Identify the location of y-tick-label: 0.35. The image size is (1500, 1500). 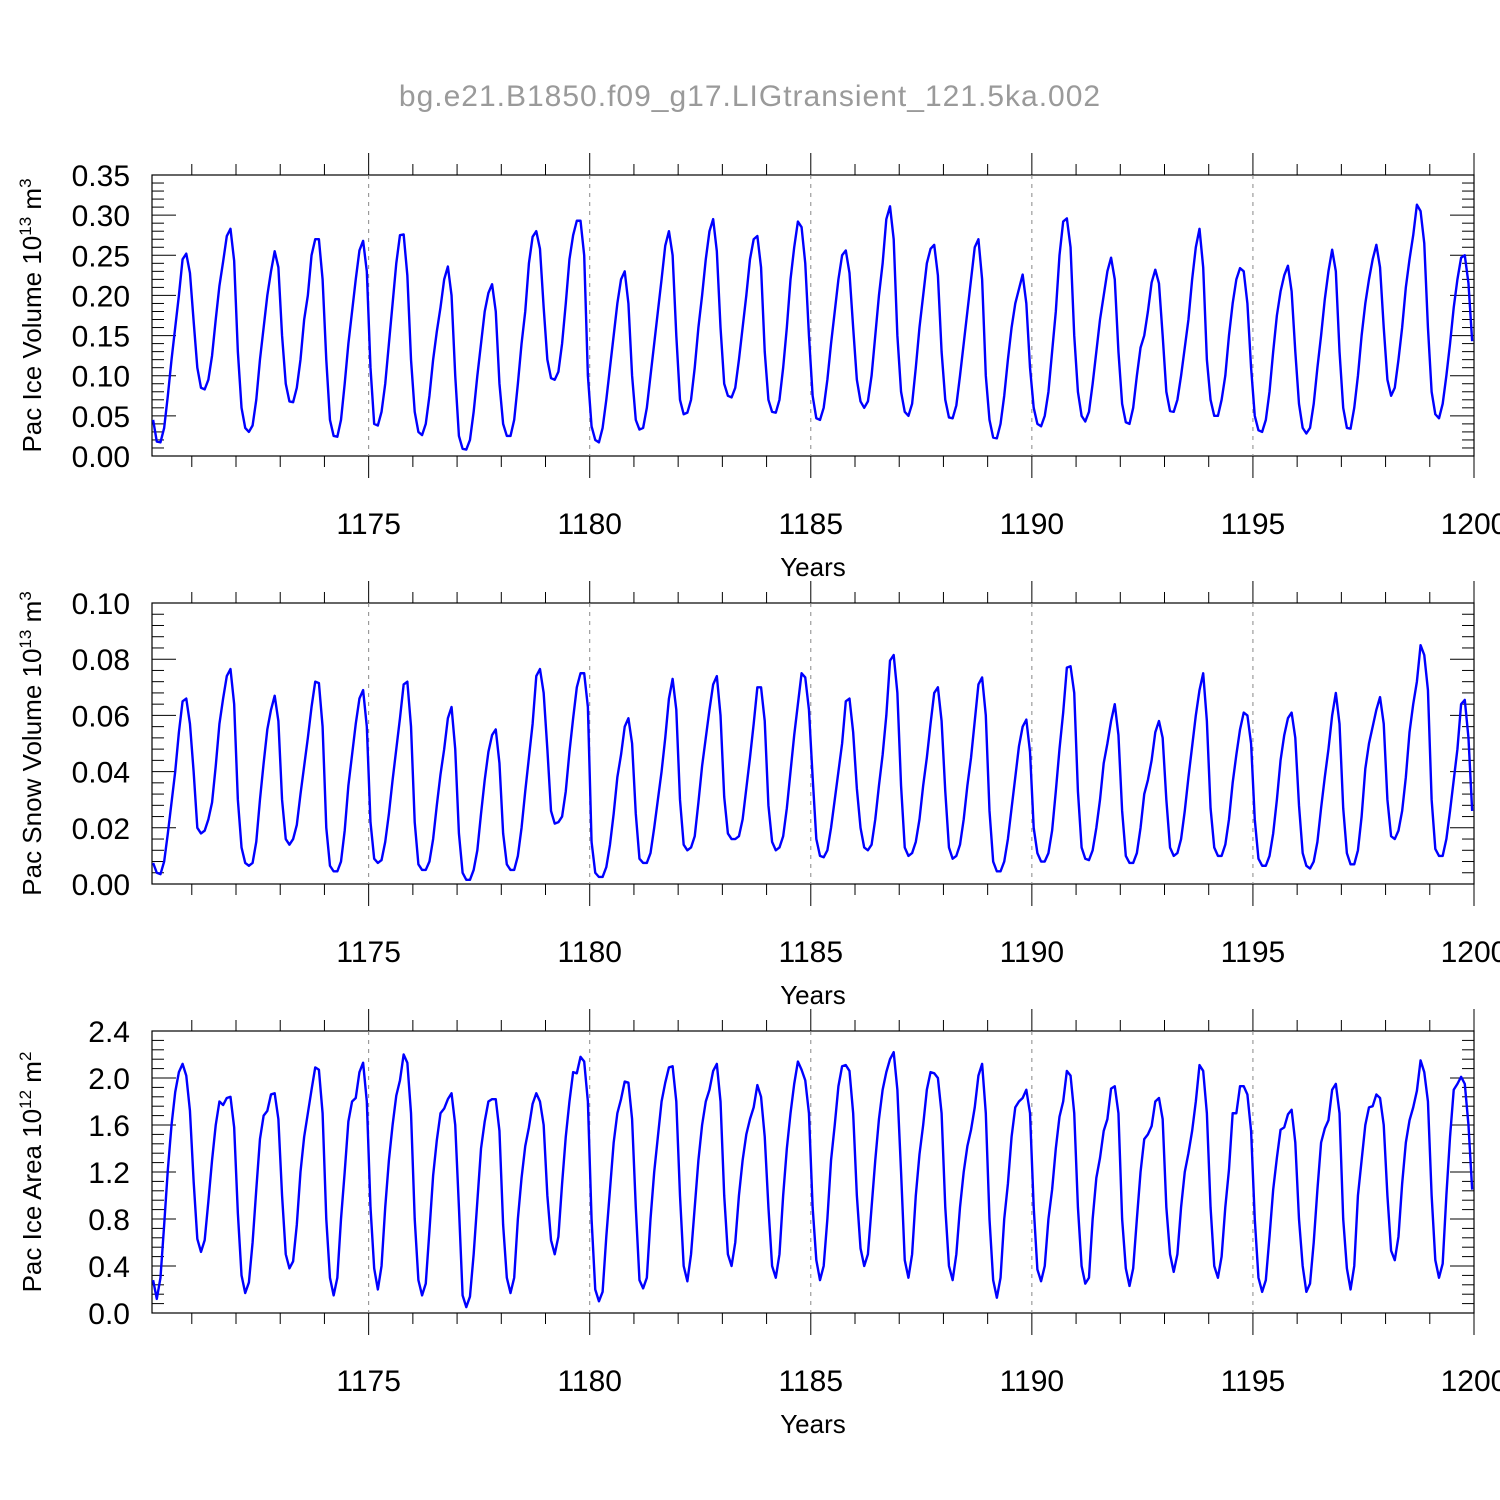
(101, 176).